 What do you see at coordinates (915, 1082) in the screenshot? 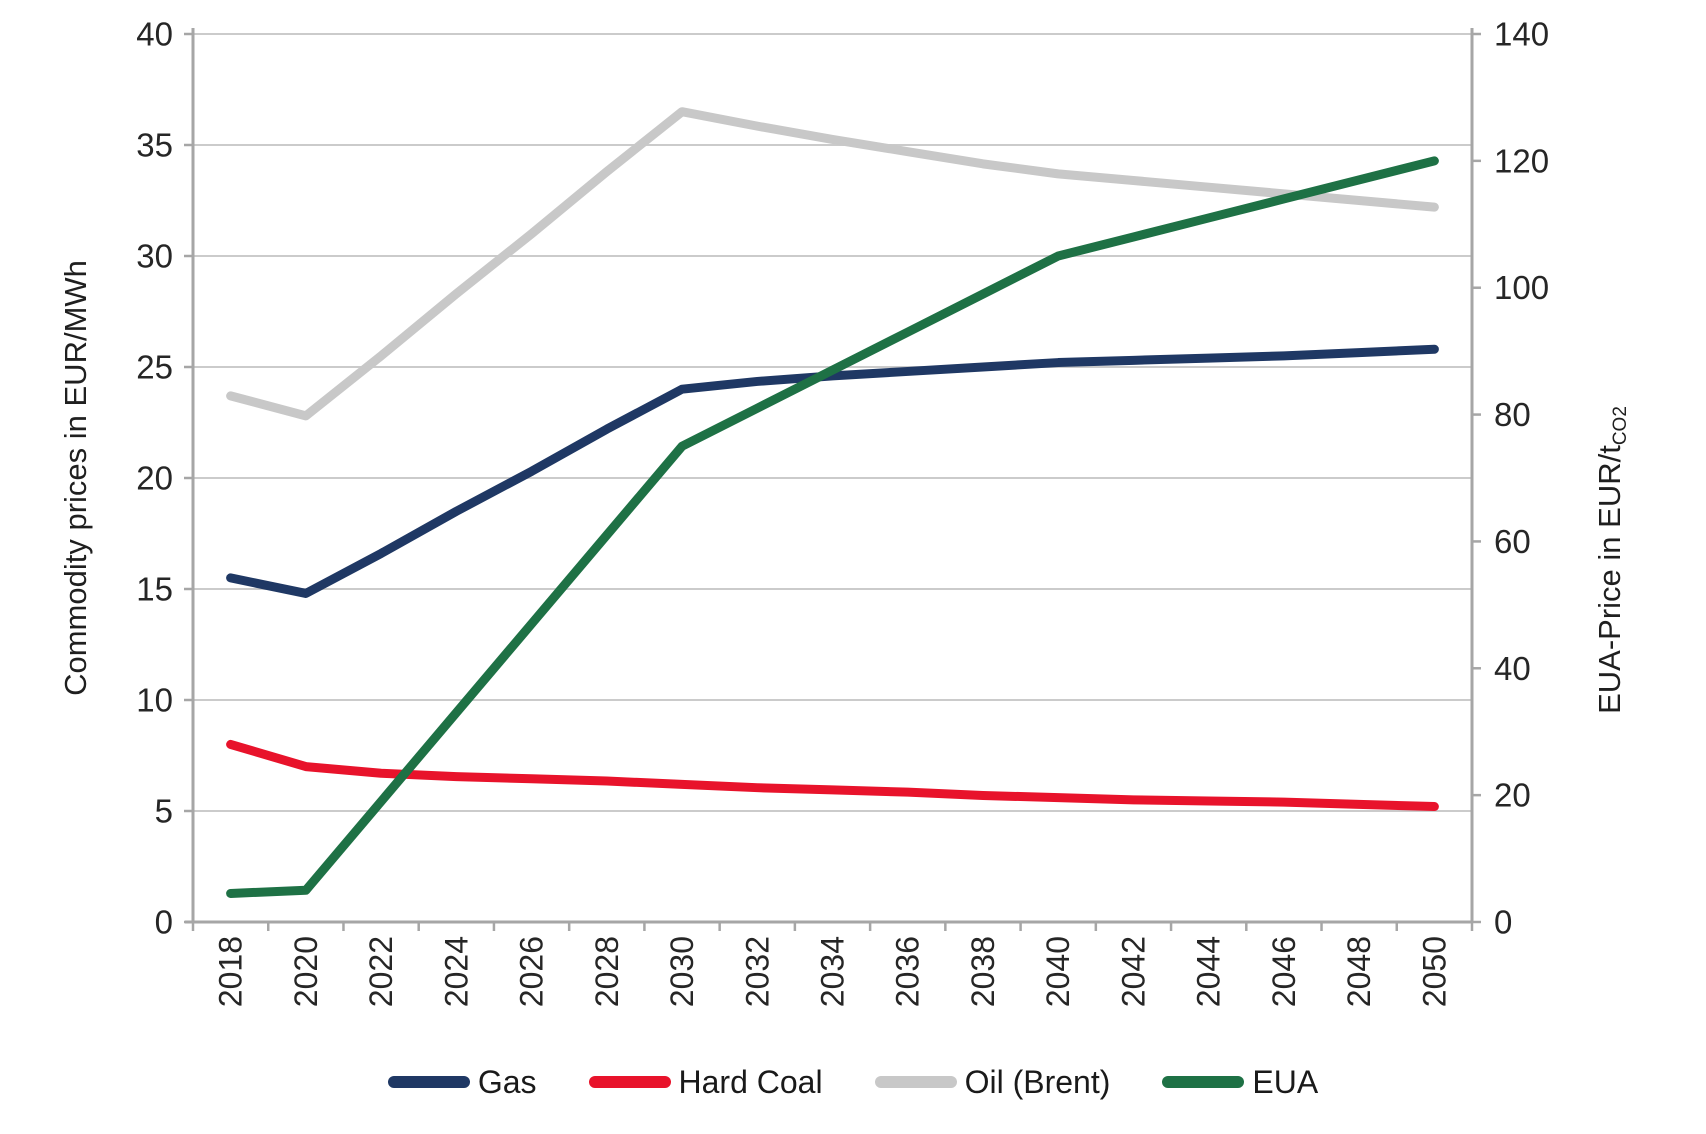
I see `legend-swatch-oil-brent` at bounding box center [915, 1082].